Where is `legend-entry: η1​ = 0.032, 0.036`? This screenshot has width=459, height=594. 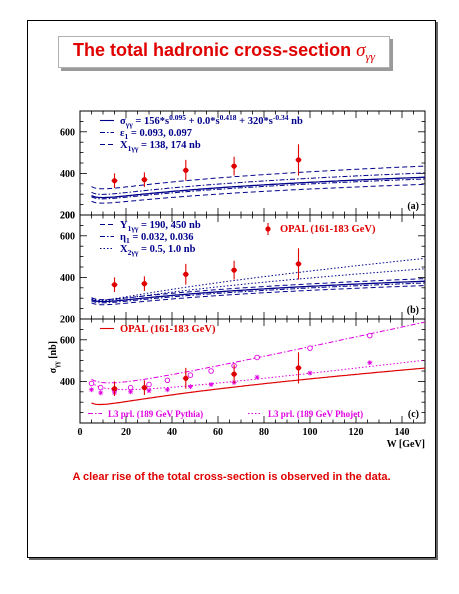
legend-entry: η1​ = 0.032, 0.036 is located at coordinates (156, 238).